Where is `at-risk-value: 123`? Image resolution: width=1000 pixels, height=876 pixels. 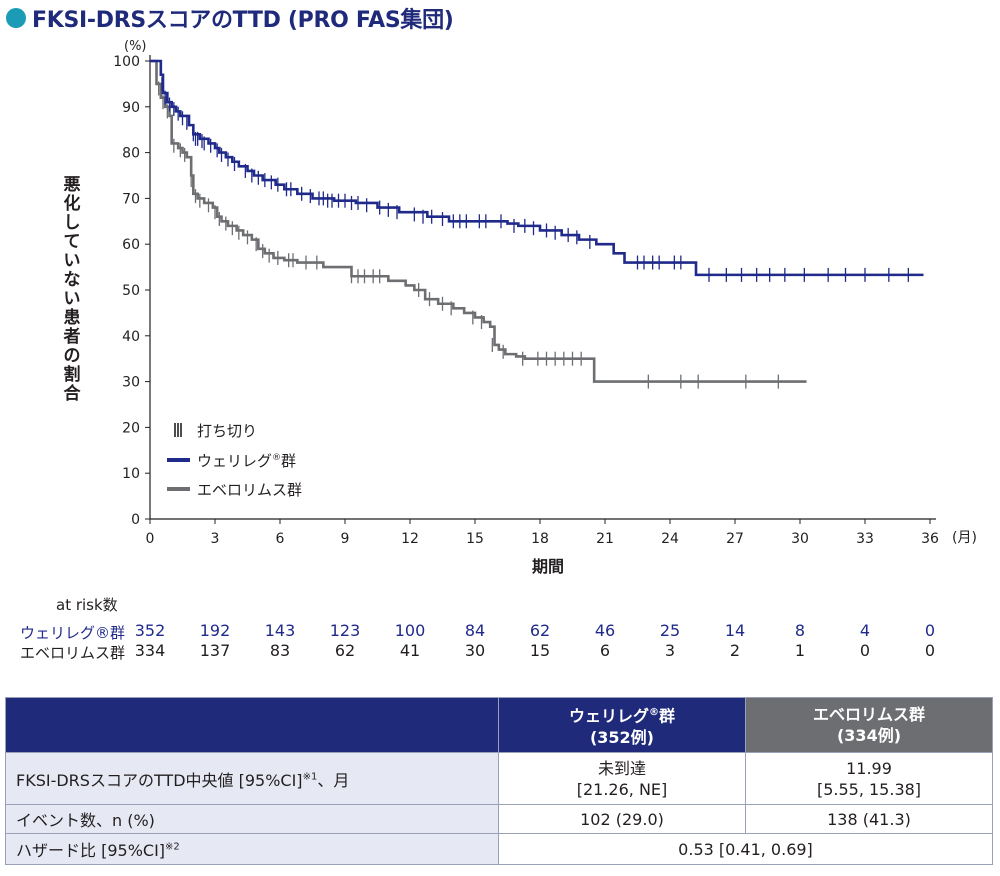 at-risk-value: 123 is located at coordinates (345, 630).